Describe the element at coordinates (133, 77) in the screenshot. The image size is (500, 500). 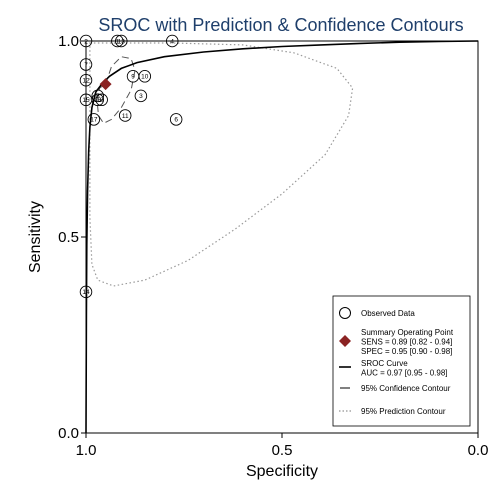
I see `observed-point-label: 9` at that location.